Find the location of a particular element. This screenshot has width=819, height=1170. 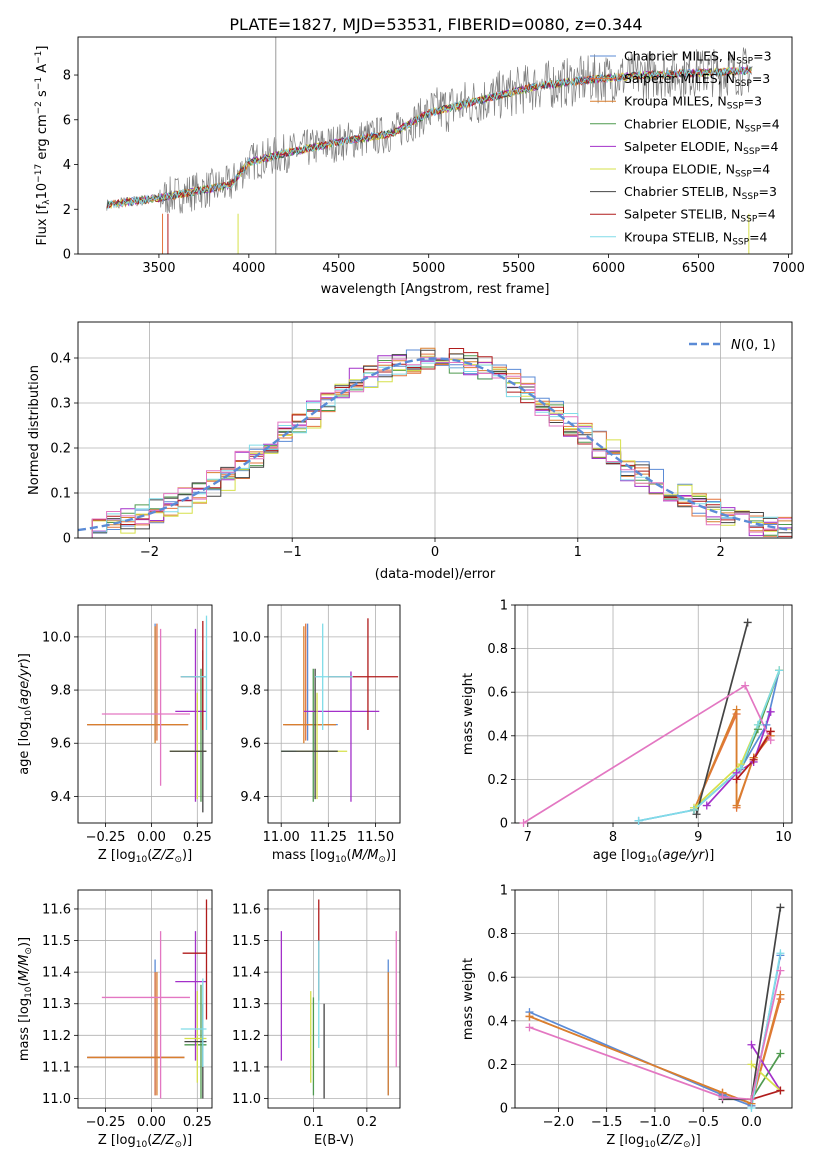

x-axis-label: mass [log10(M/M⊙)] is located at coordinates (334, 856).